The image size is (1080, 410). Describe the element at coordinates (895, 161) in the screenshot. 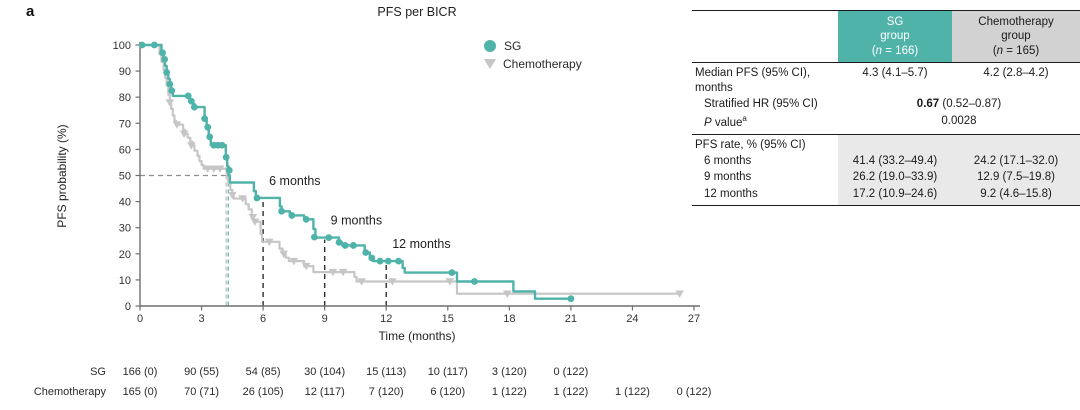

I see `stats-sg-value: 41.4 (33.2–49.4)` at that location.